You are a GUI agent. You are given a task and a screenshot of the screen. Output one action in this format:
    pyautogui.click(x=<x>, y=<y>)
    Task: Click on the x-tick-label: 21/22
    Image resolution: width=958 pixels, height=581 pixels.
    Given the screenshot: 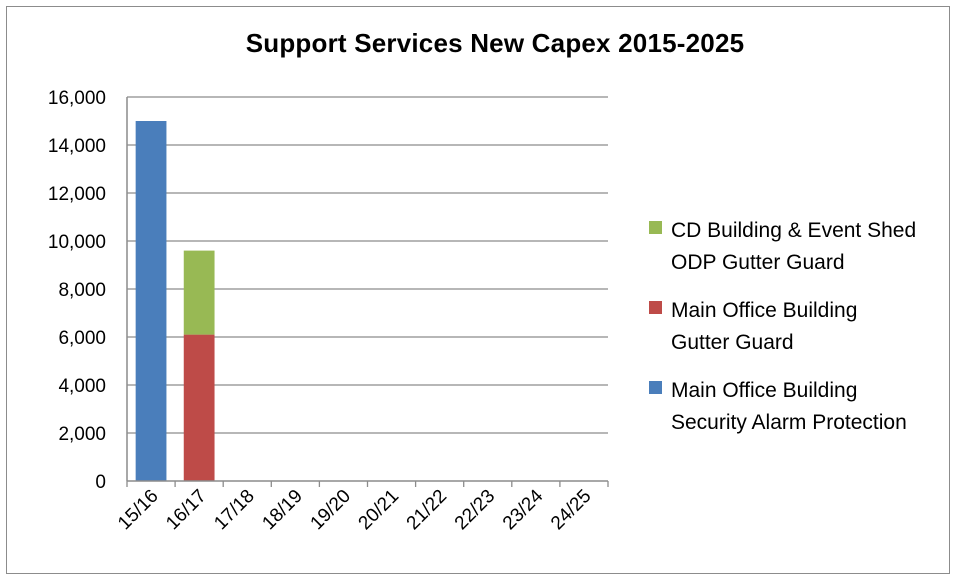 What is the action you would take?
    pyautogui.click(x=427, y=510)
    